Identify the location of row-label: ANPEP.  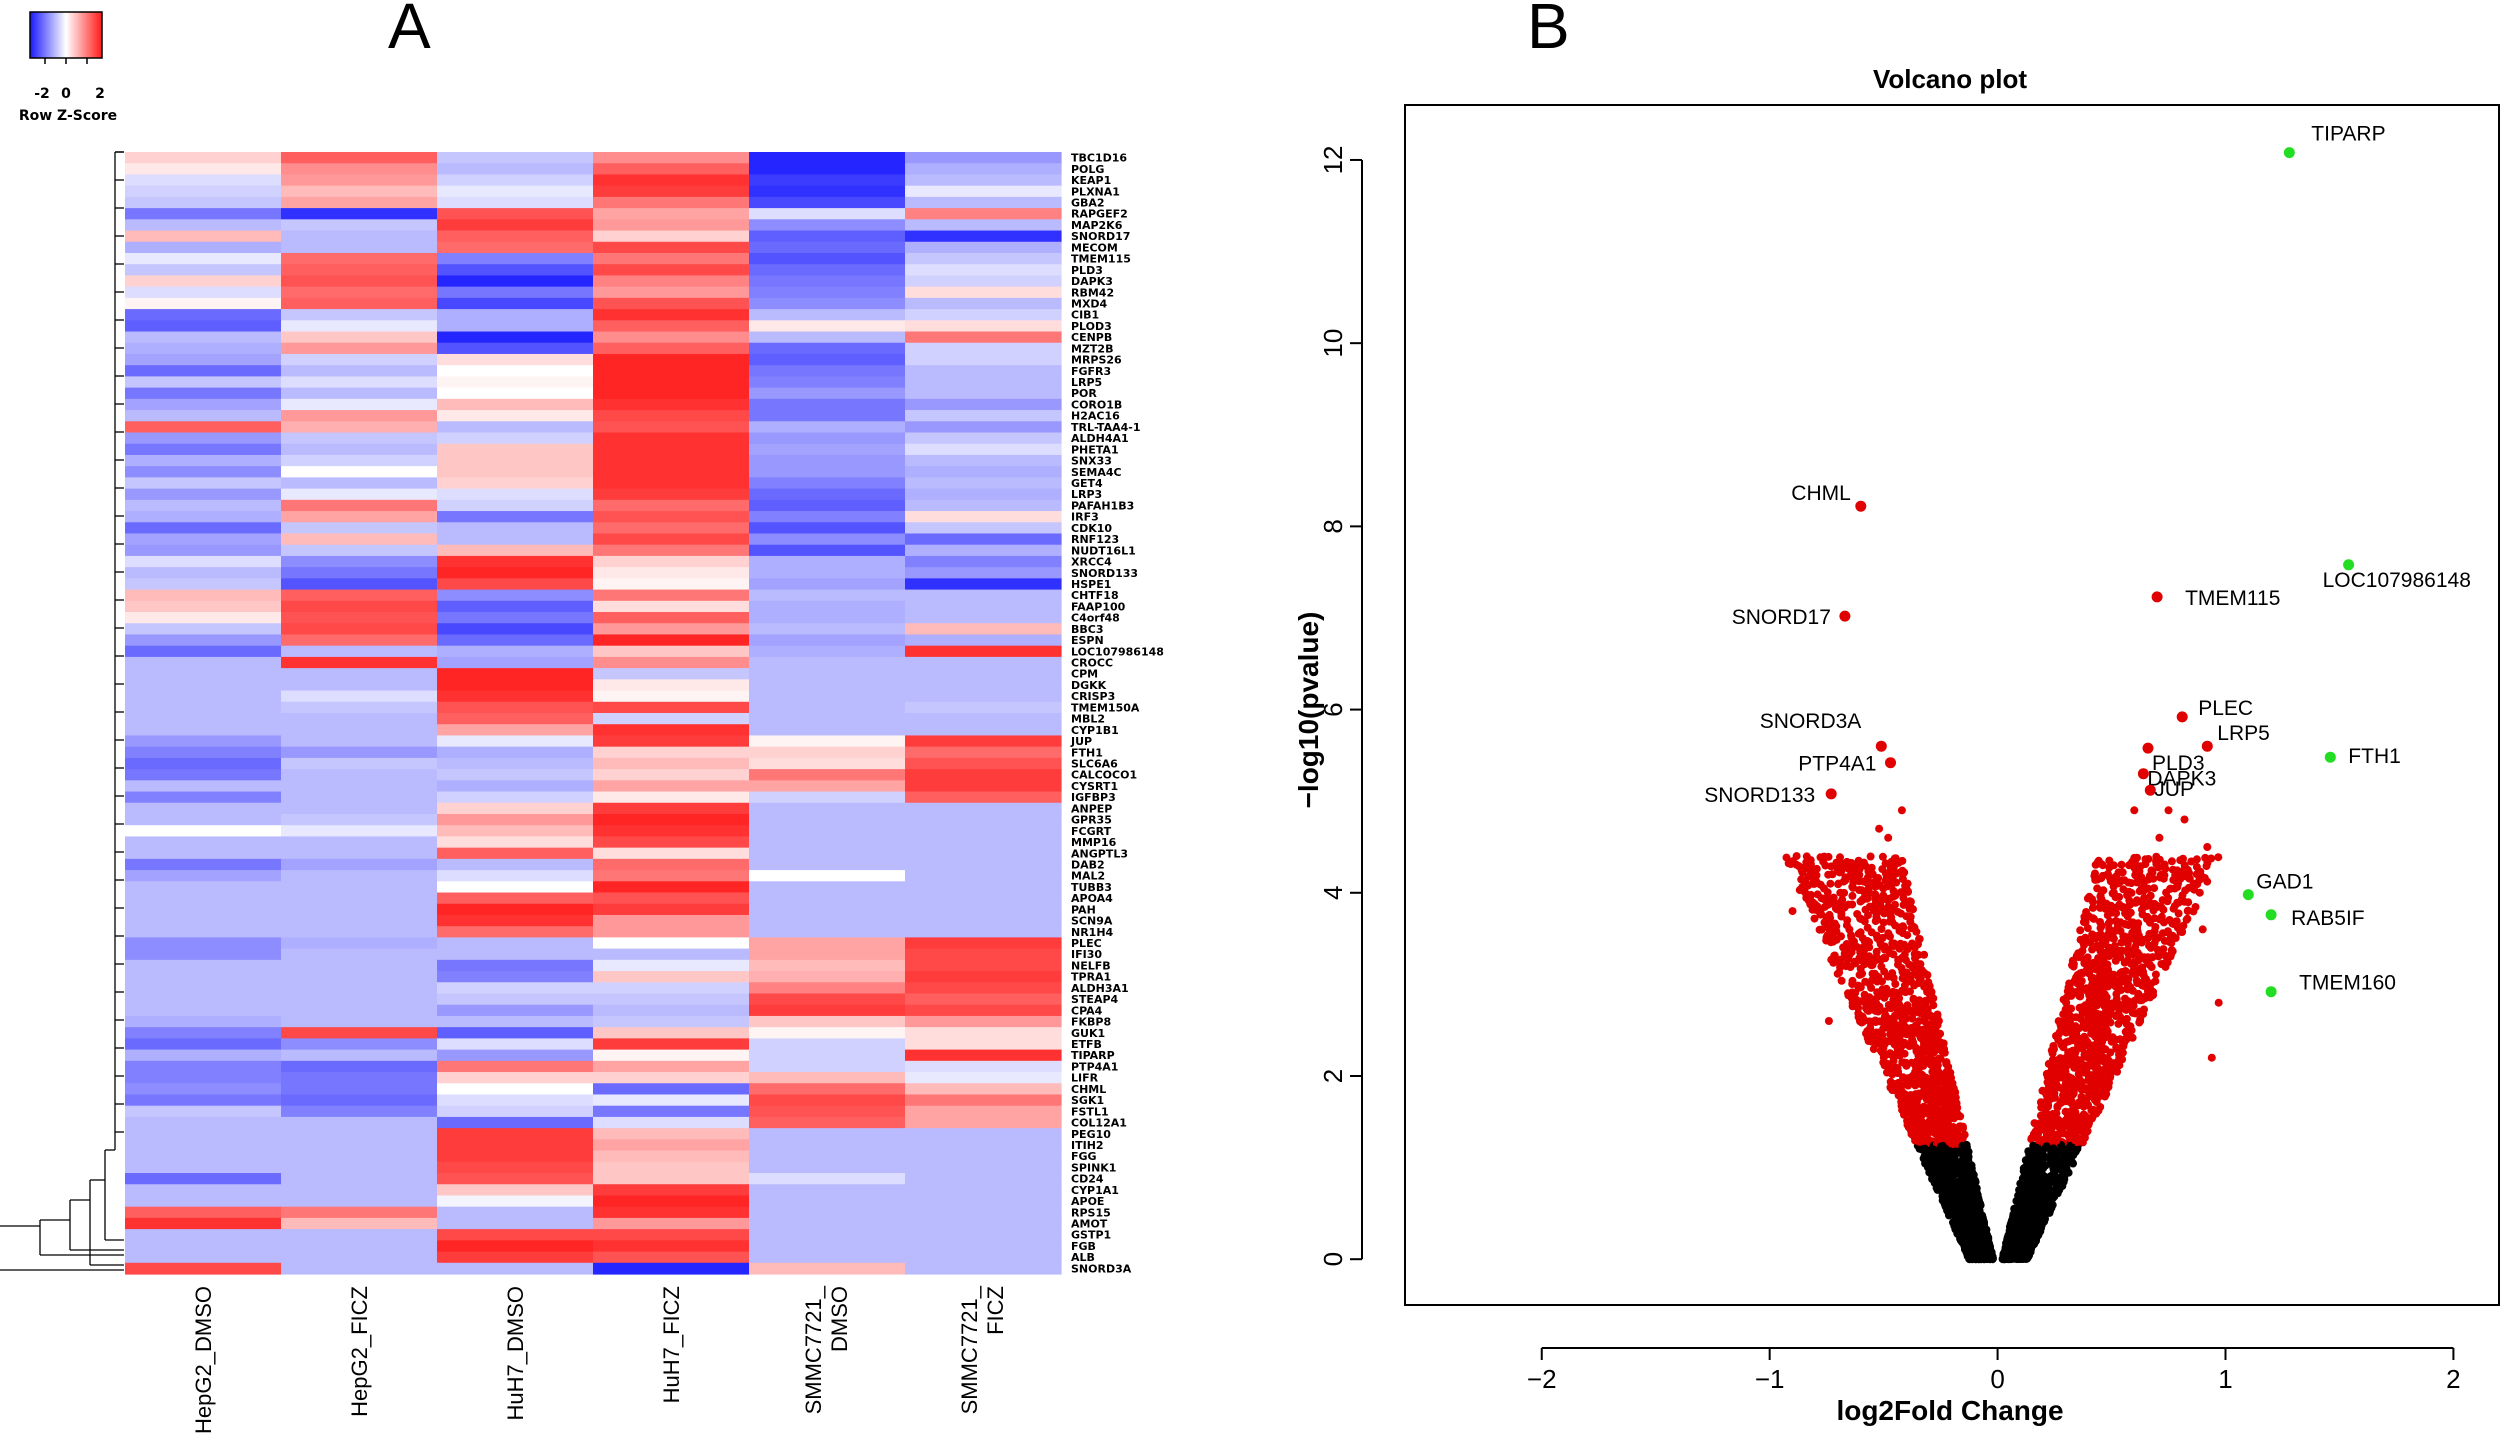
(1091, 808).